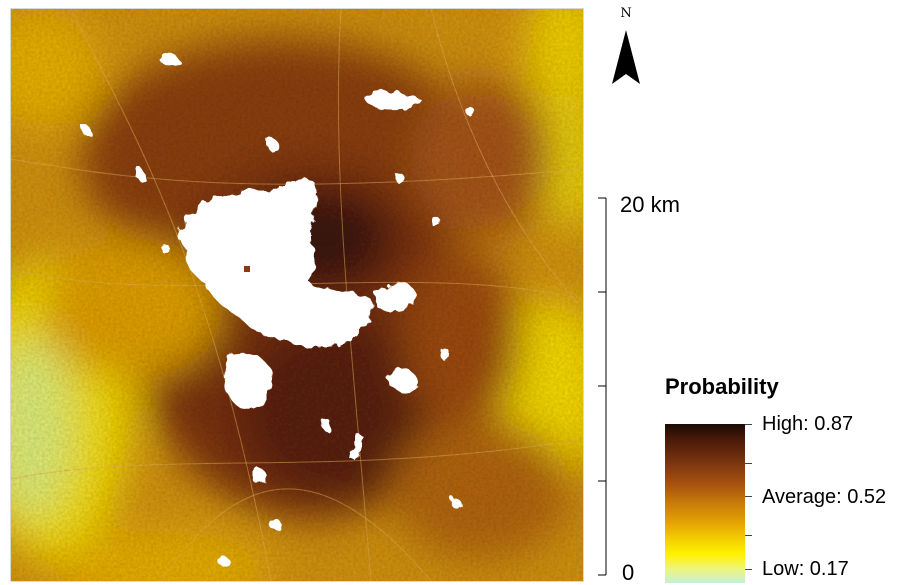  Describe the element at coordinates (722, 386) in the screenshot. I see `legend-title: Probability` at that location.